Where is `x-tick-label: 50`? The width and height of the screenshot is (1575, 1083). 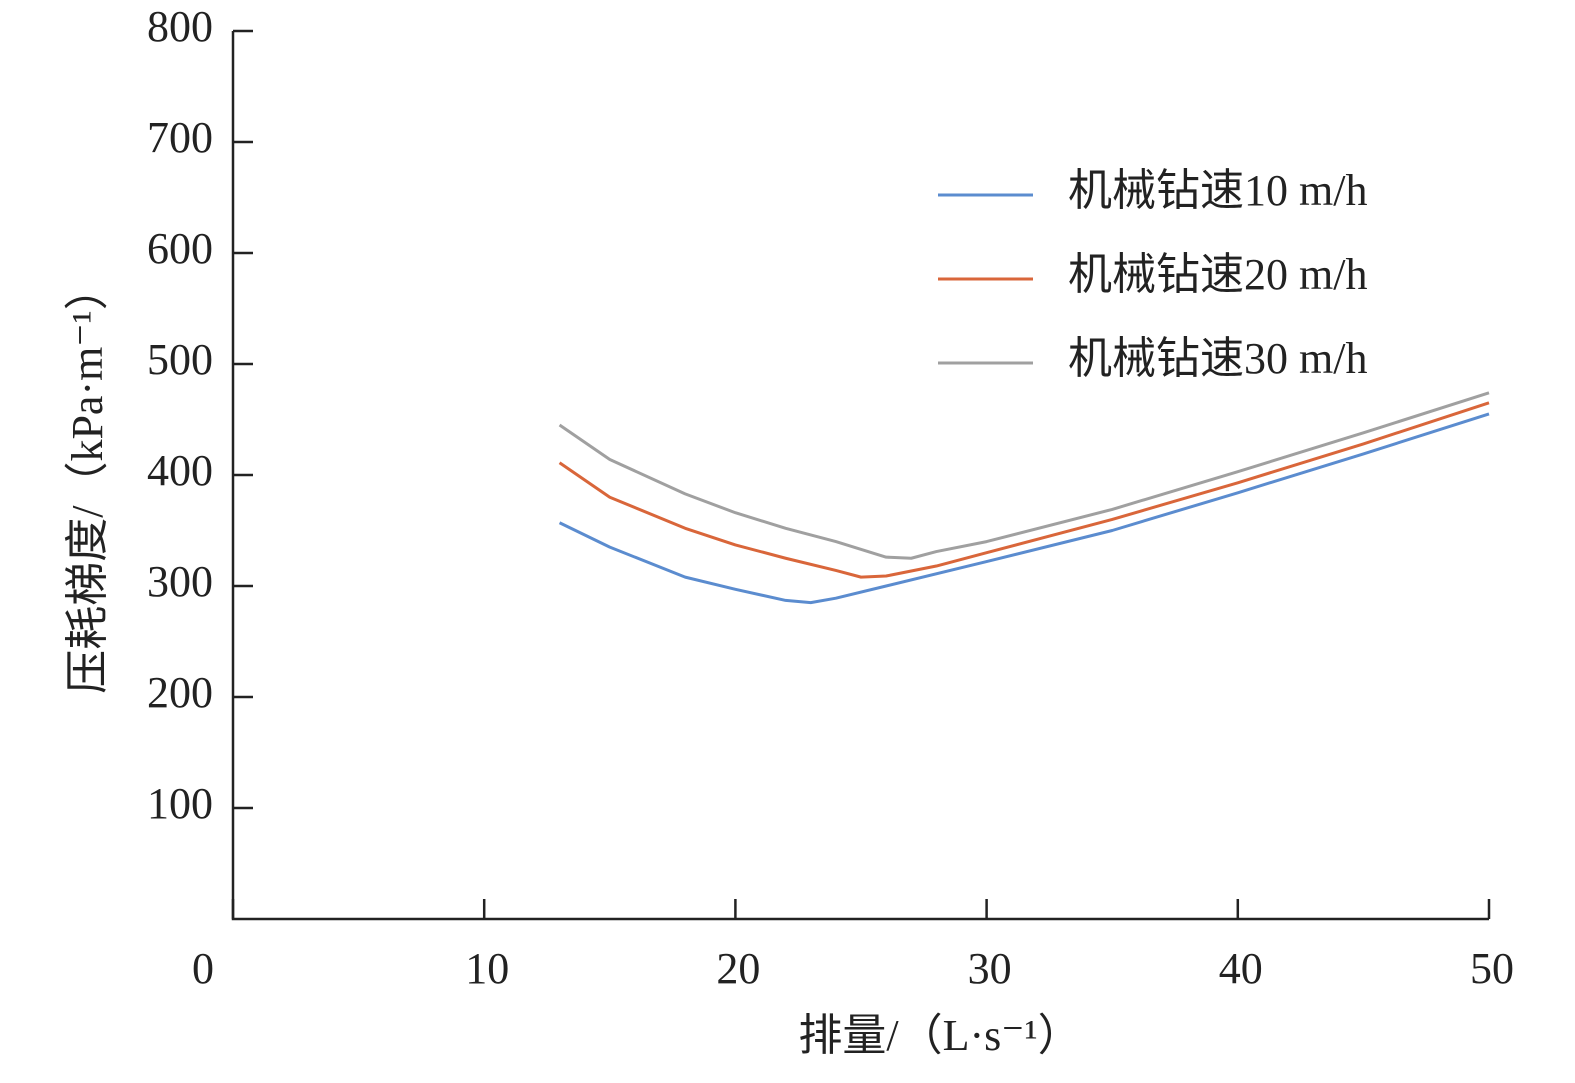
x-tick-label: 50 is located at coordinates (1492, 968).